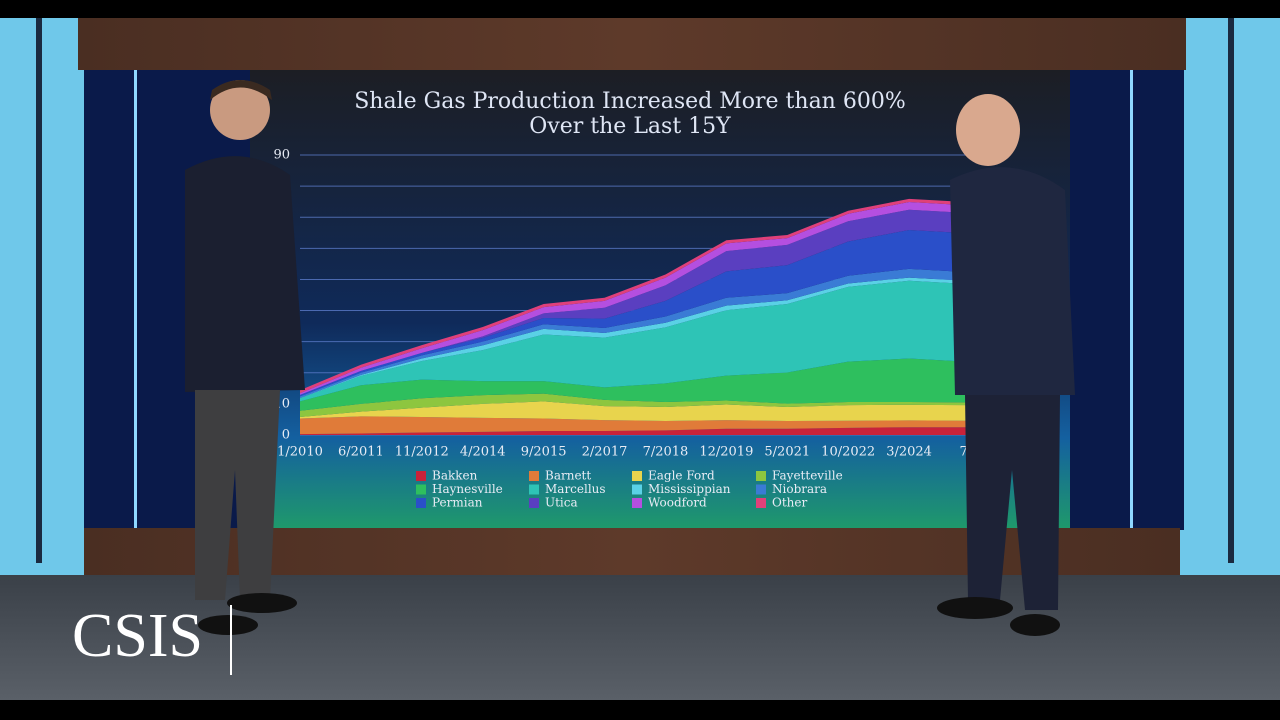  What do you see at coordinates (137, 636) in the screenshot?
I see `logo: CSIS` at bounding box center [137, 636].